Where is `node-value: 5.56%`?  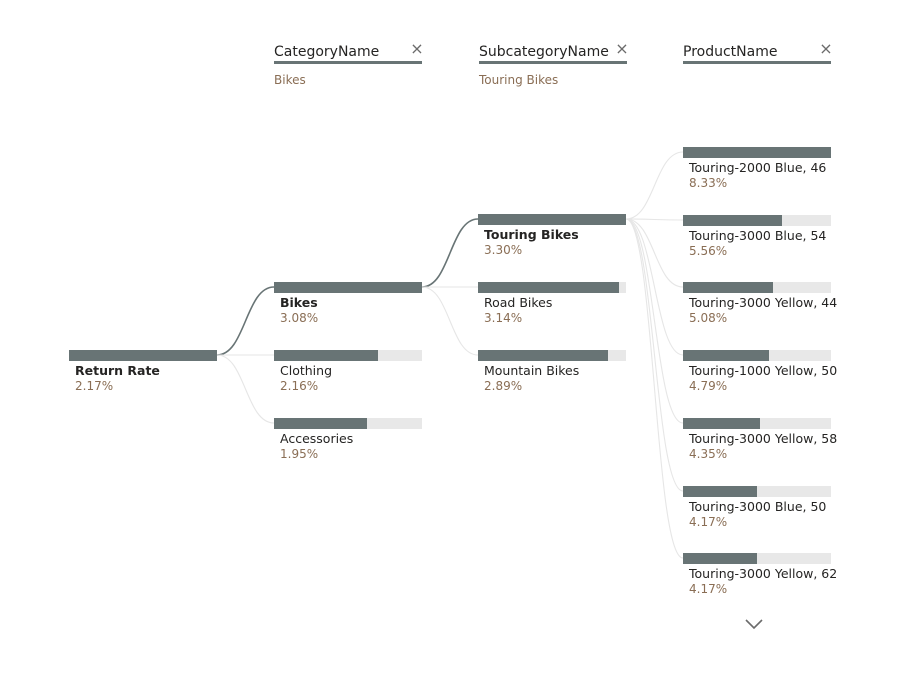
node-value: 5.56% is located at coordinates (708, 251).